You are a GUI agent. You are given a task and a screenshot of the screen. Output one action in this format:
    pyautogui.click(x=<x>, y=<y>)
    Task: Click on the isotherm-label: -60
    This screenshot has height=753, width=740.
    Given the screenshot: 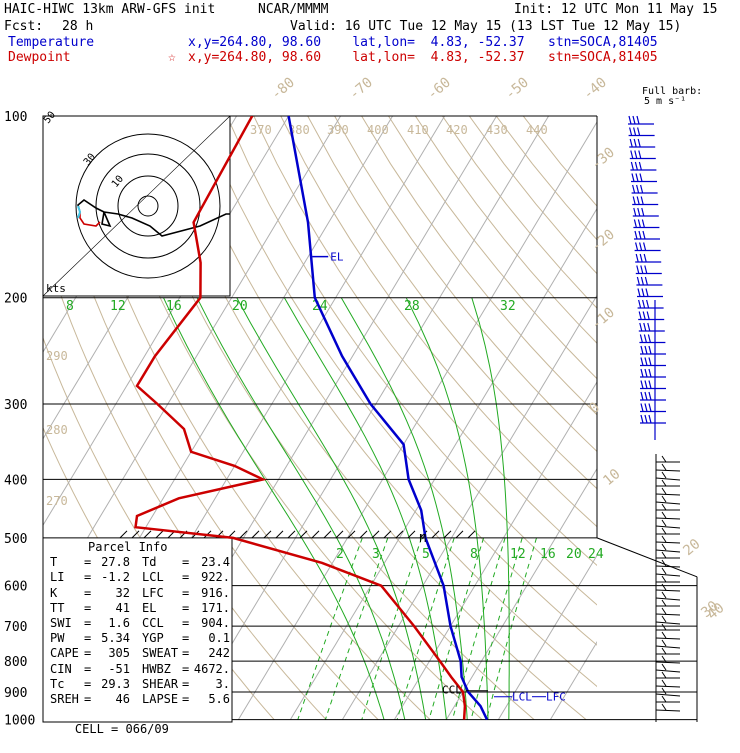 What is the action you would take?
    pyautogui.click(x=439, y=89)
    